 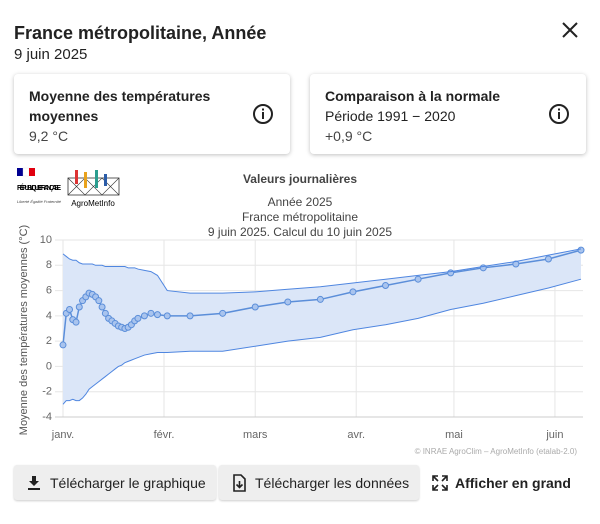 I want to click on x-tick-label: févr., so click(x=164, y=435).